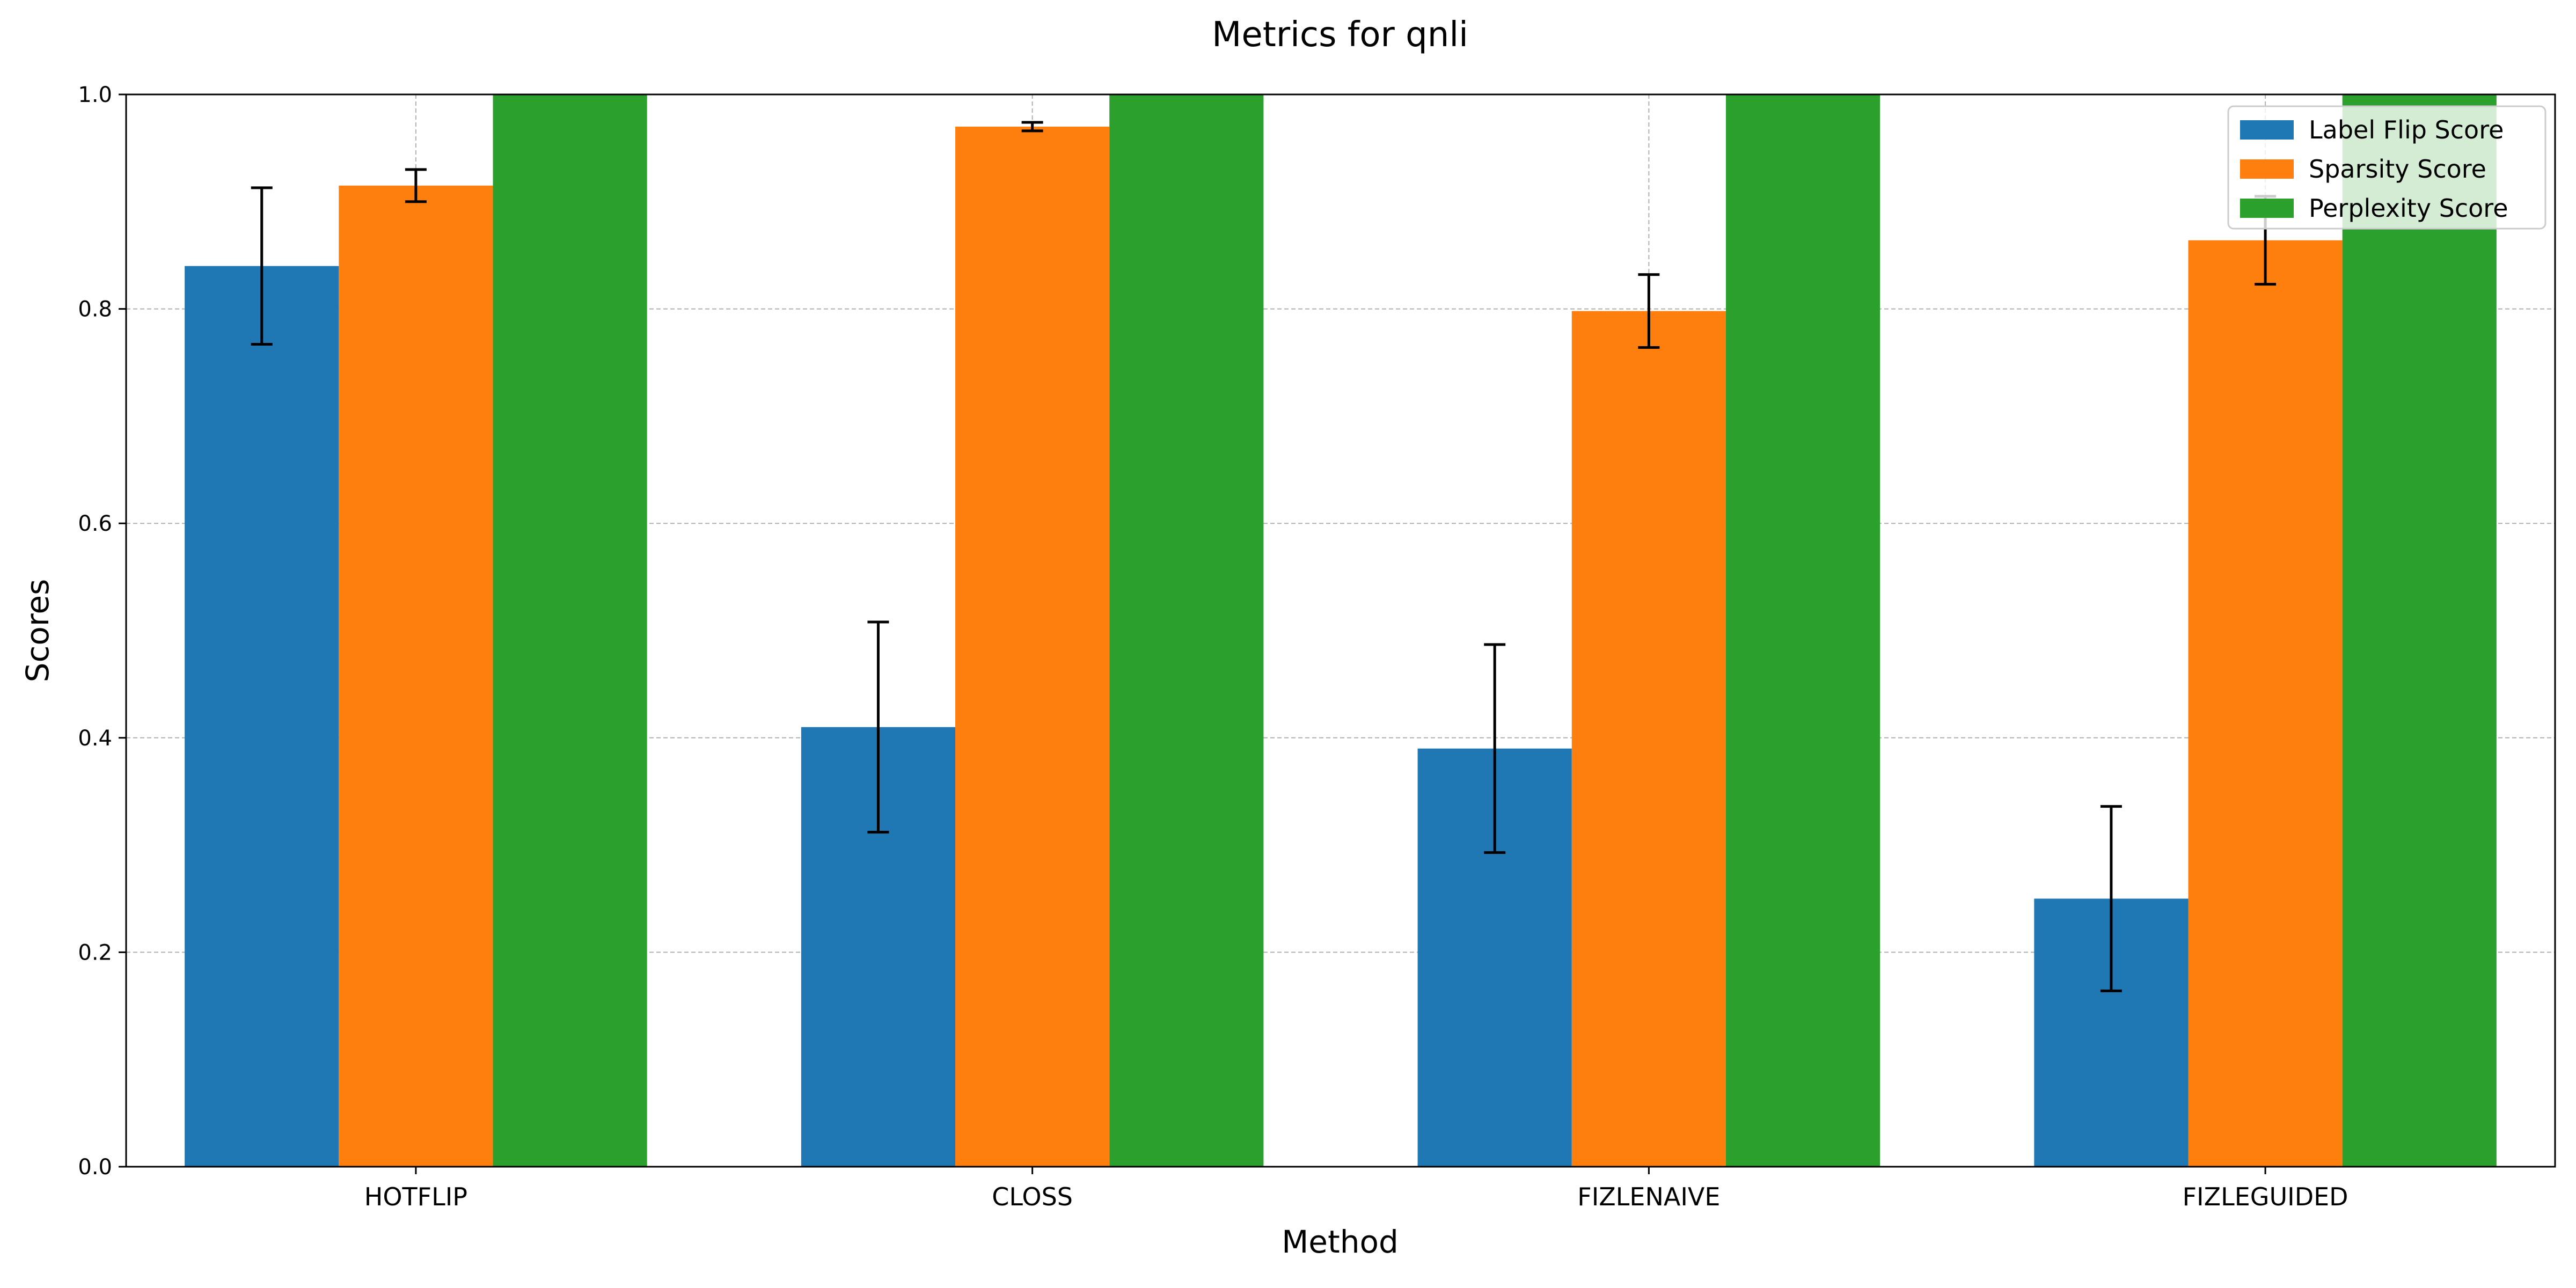 This screenshot has width=2576, height=1288. What do you see at coordinates (95, 738) in the screenshot?
I see `y-tick-label: 0.4` at bounding box center [95, 738].